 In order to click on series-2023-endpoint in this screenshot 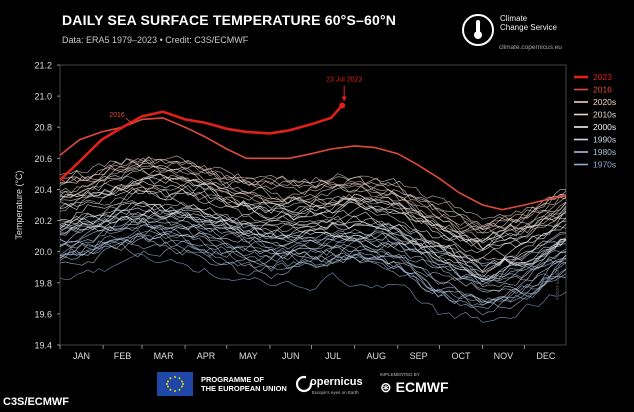, I will do `click(342, 105)`.